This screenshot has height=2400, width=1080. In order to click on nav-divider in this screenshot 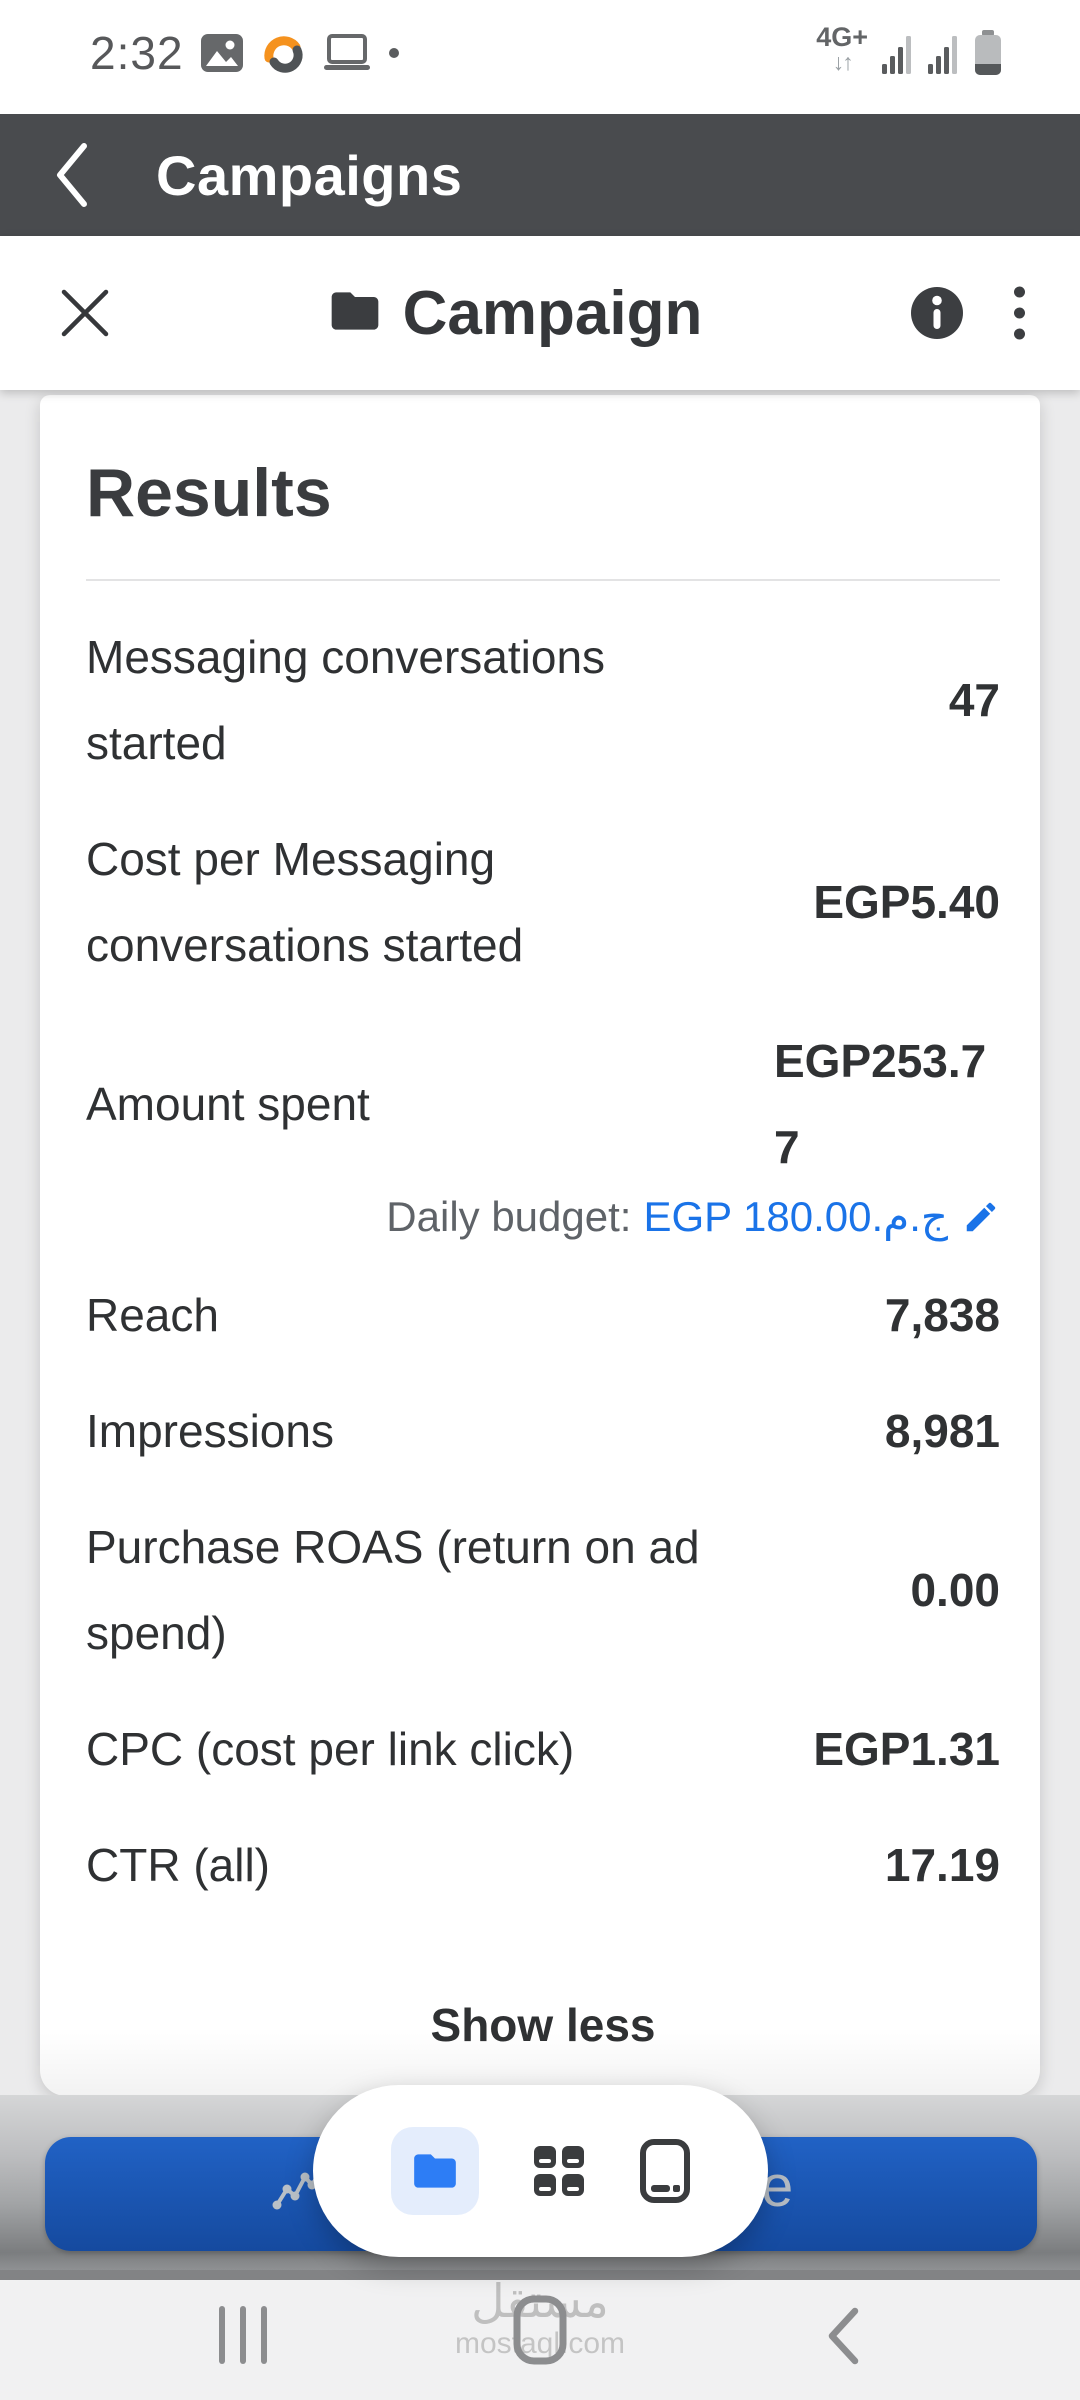, I will do `click(540, 2275)`.